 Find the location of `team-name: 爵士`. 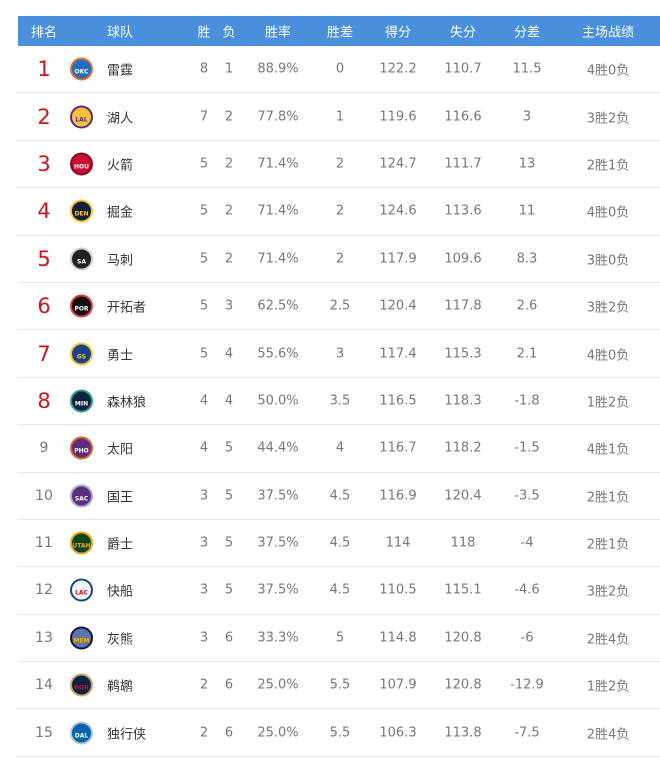

team-name: 爵士 is located at coordinates (120, 545).